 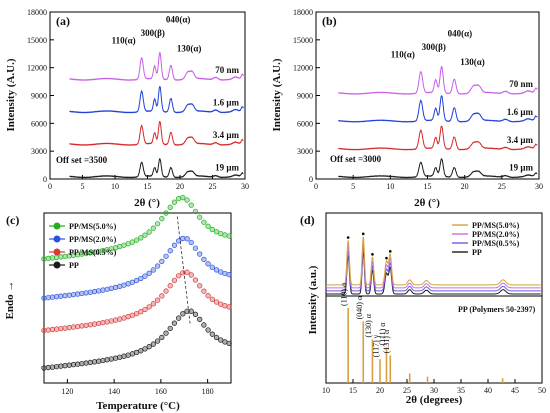 I want to click on b-xtick-label: 15, so click(x=428, y=186).